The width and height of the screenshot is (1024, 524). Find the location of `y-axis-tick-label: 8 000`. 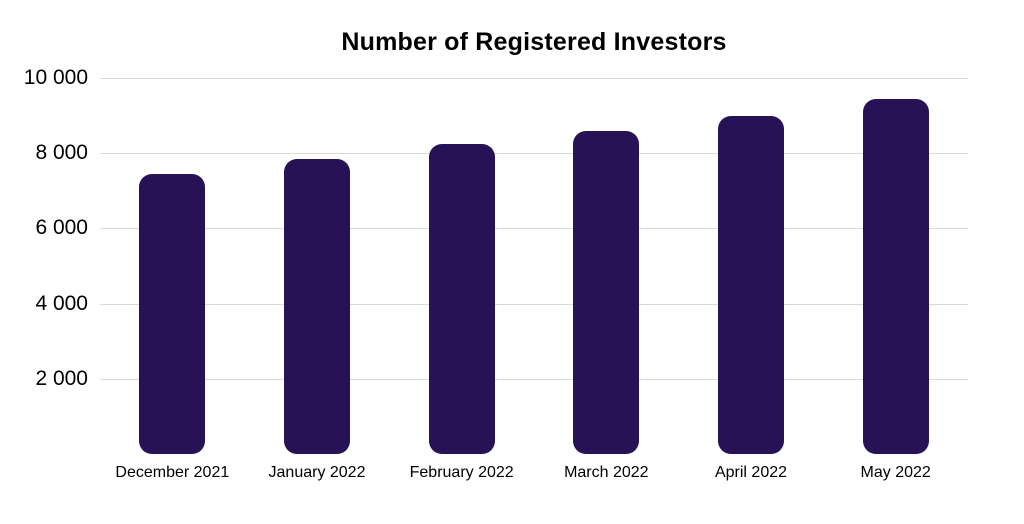

y-axis-tick-label: 8 000 is located at coordinates (61, 153).